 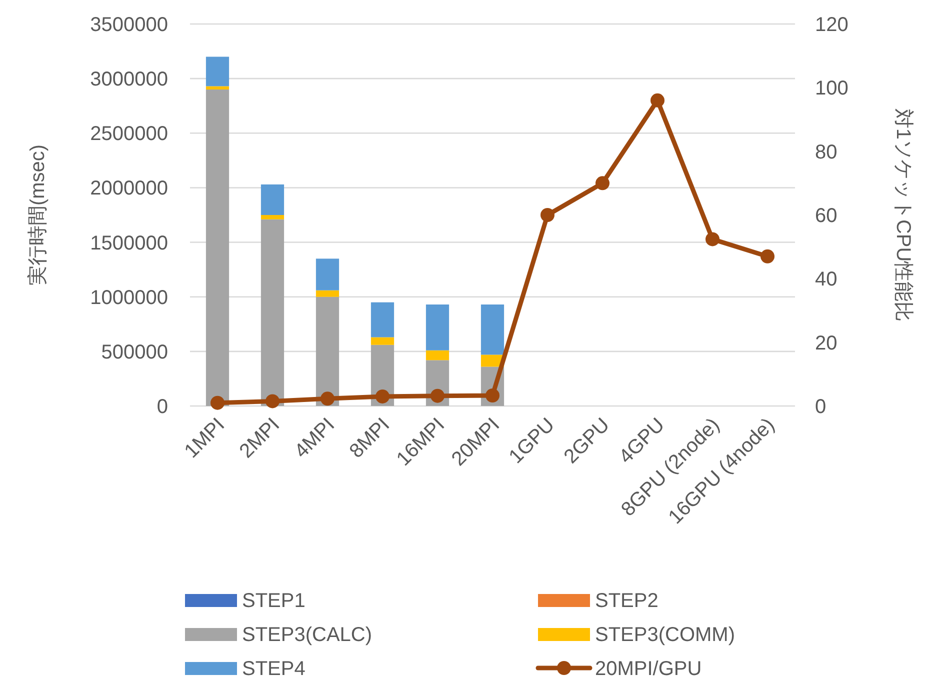 What do you see at coordinates (903, 215) in the screenshot?
I see `y2-axis-title: 対1ソケットCPU性能比` at bounding box center [903, 215].